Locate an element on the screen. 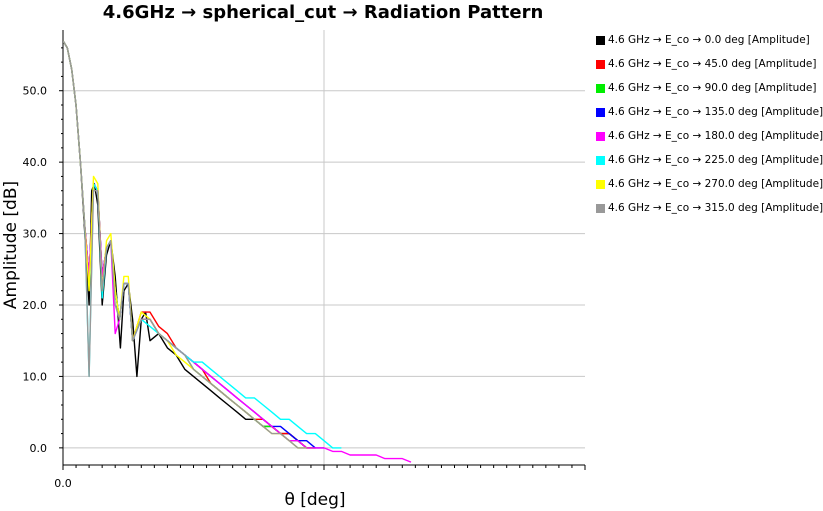 The height and width of the screenshot is (511, 823). y-tick-label: 30.0 is located at coordinates (35, 234).